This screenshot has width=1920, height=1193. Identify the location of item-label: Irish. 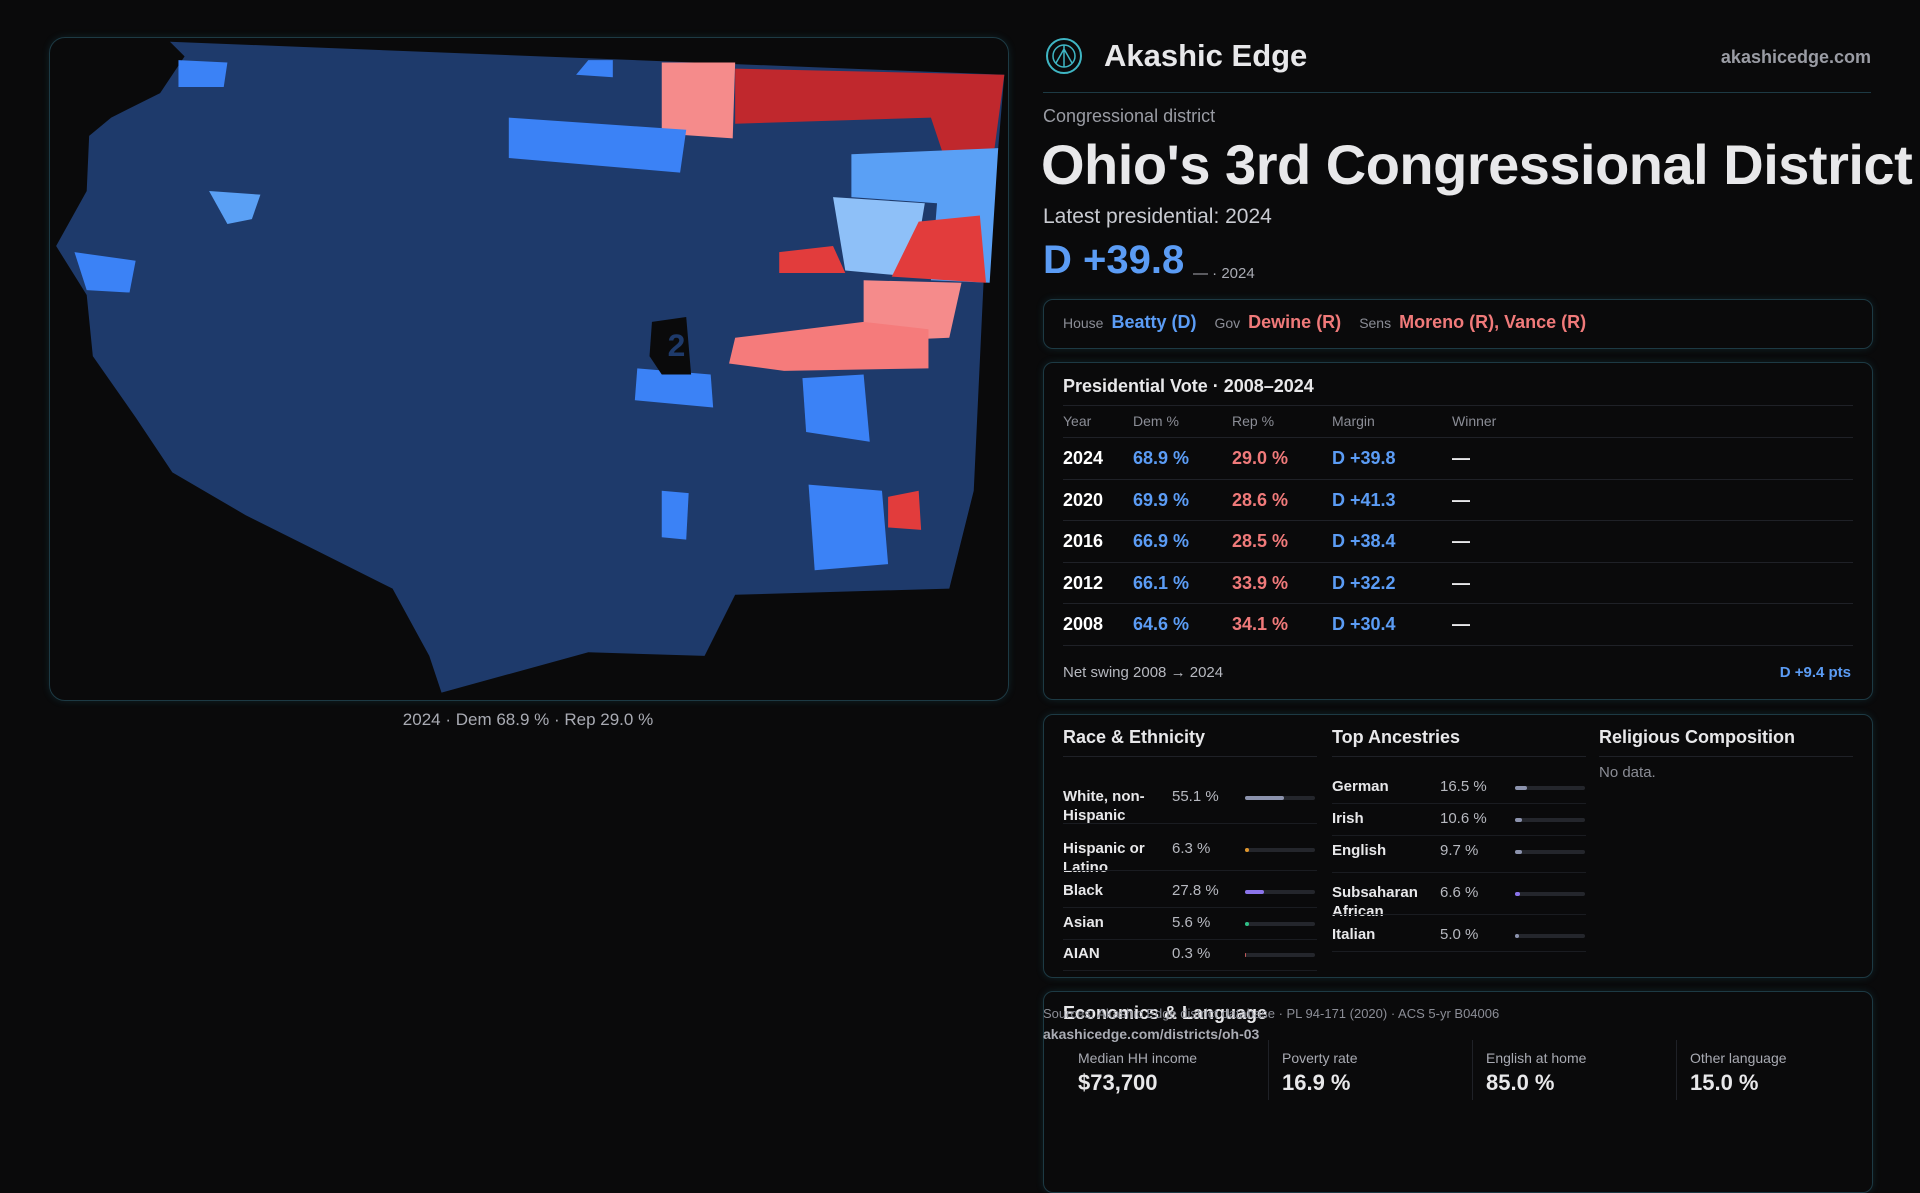
(1384, 818).